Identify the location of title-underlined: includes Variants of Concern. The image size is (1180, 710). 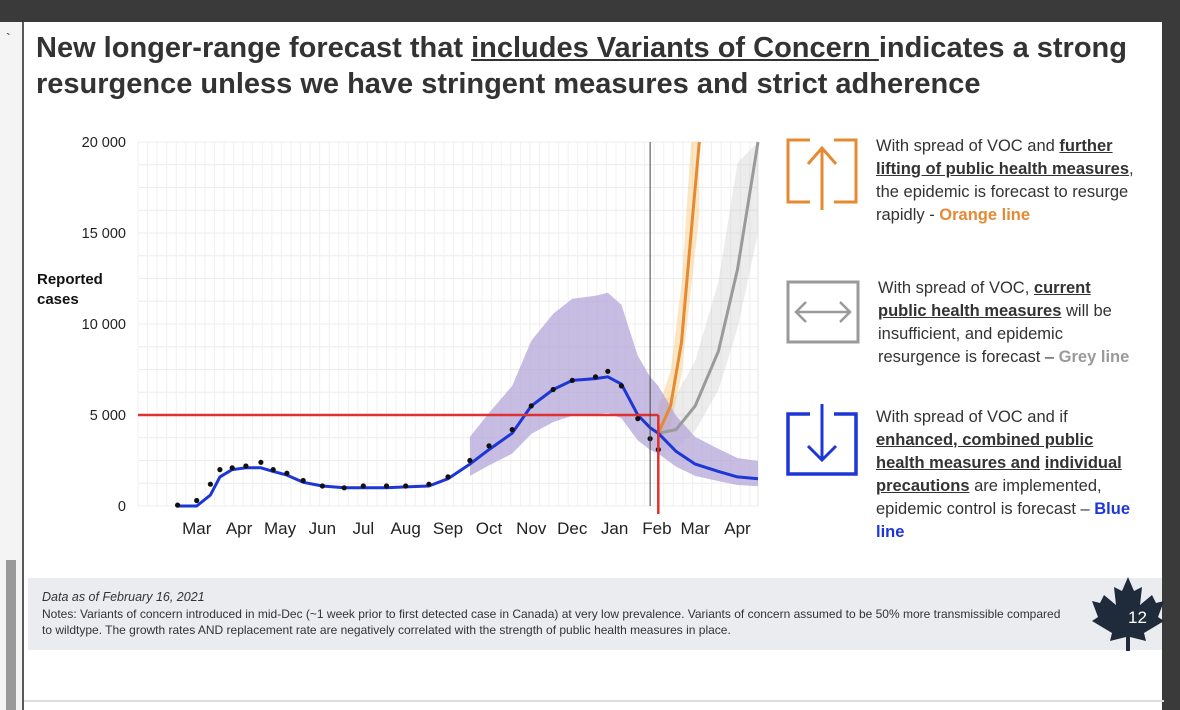
(675, 48).